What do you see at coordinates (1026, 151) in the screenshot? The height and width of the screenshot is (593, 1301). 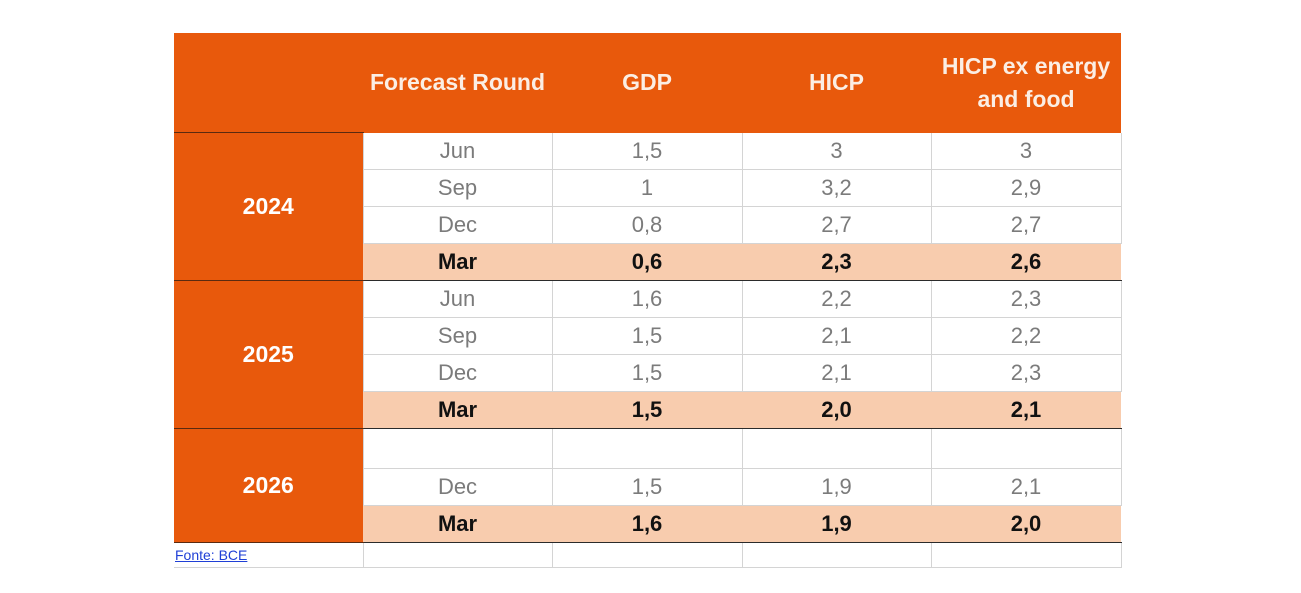 I see `hicp-ex-cell: 3` at bounding box center [1026, 151].